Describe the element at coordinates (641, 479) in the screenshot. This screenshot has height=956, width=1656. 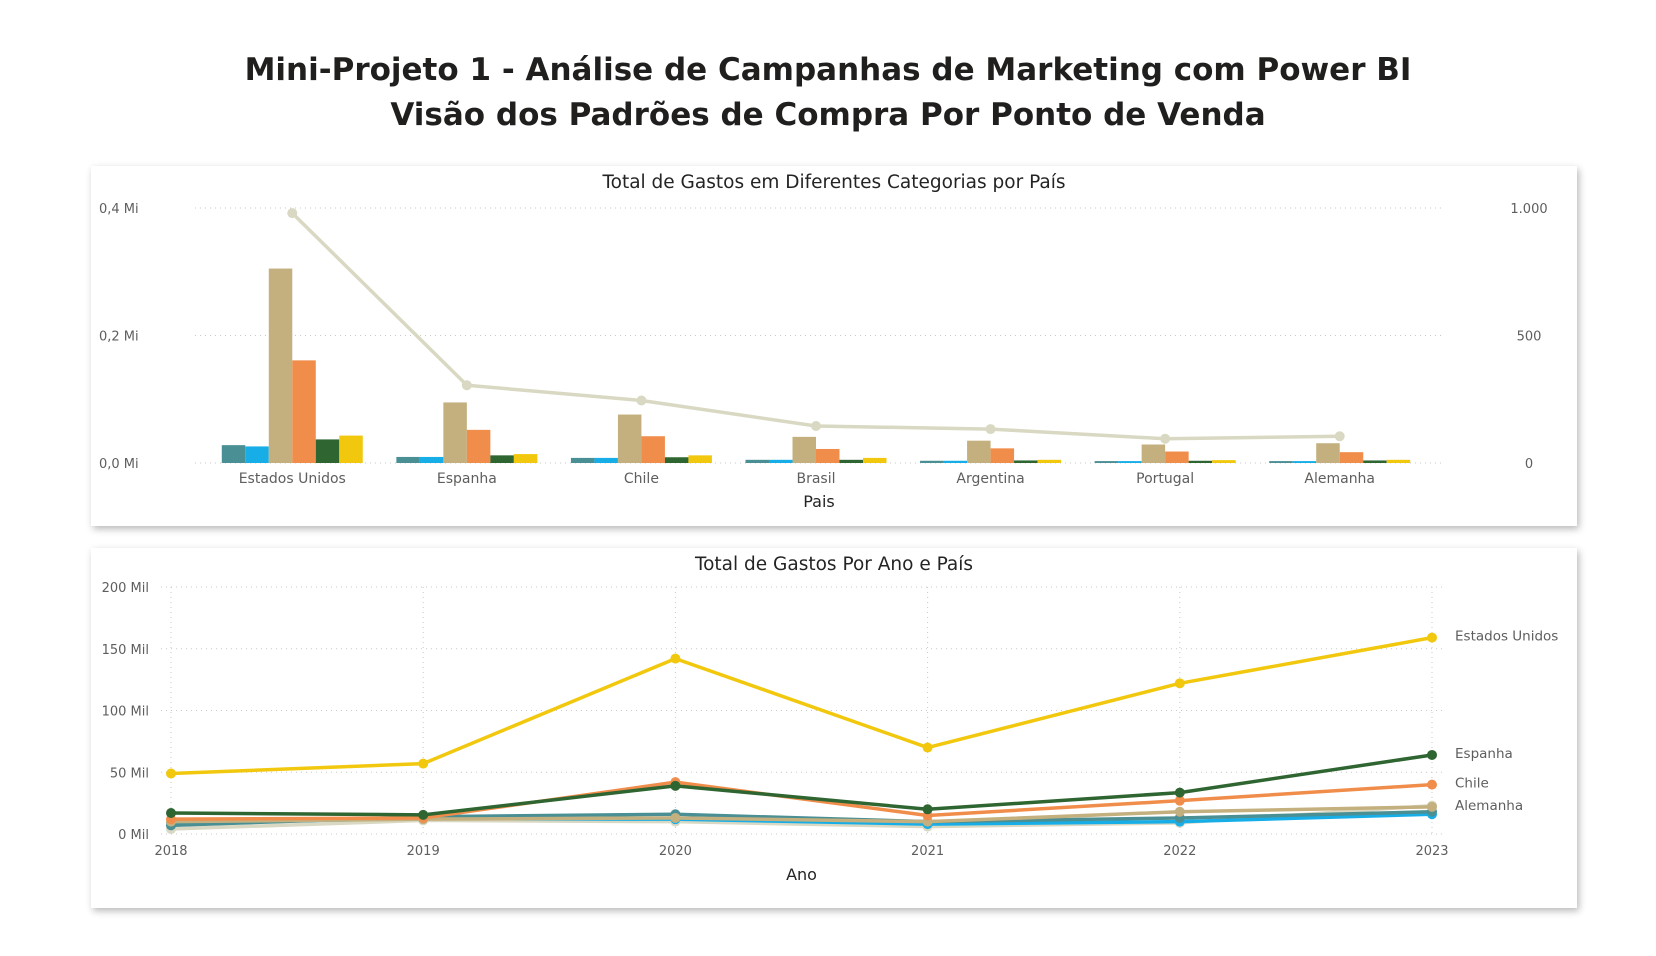
I see `x-tick-label: Chile` at that location.